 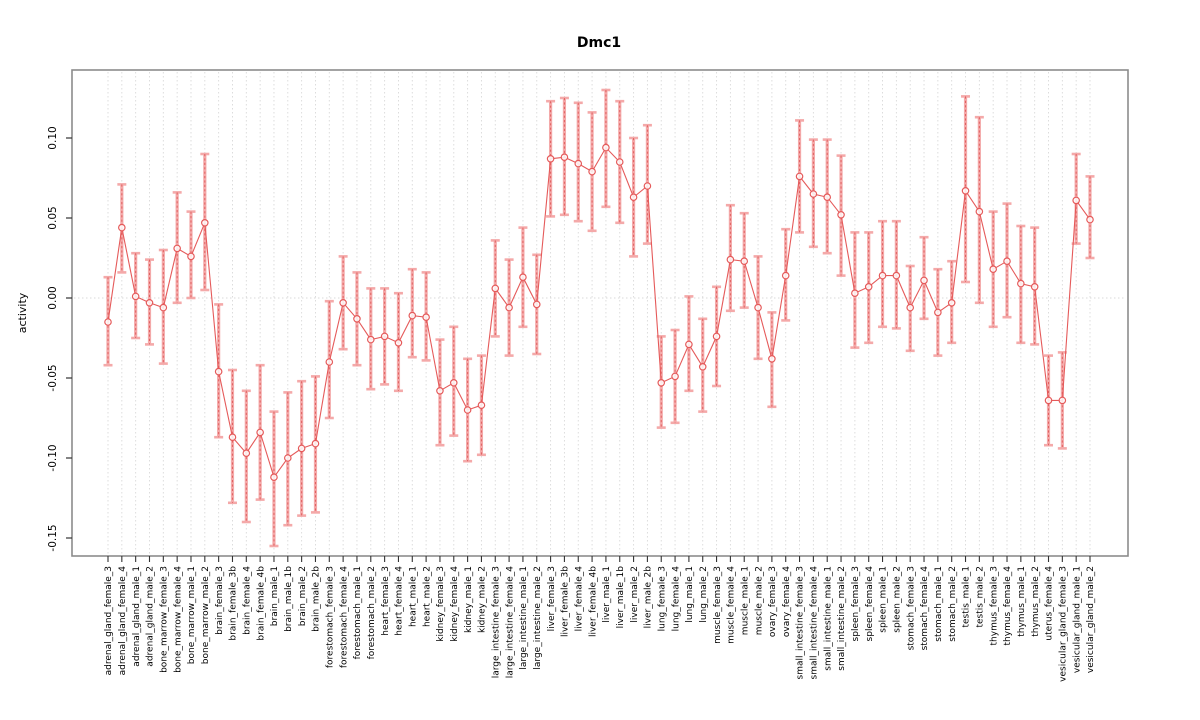 I want to click on x-tick-label: bone_marrow_male_1, so click(x=192, y=615).